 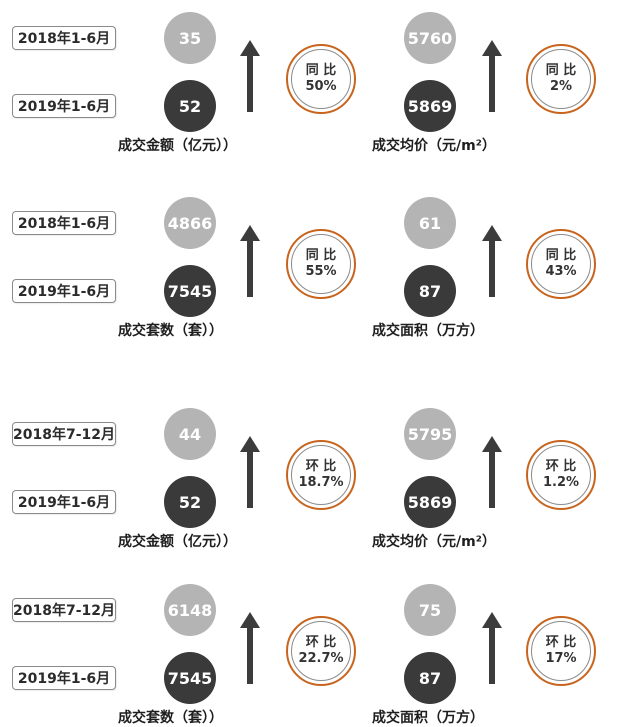 I want to click on change-badge: 同 比 43%, so click(x=561, y=264).